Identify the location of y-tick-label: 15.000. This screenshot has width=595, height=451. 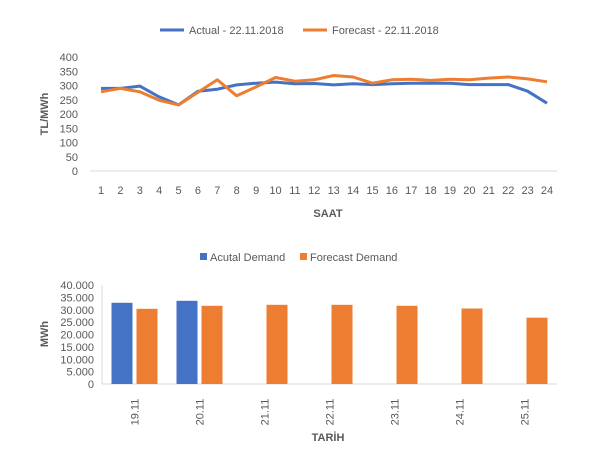
(77, 348).